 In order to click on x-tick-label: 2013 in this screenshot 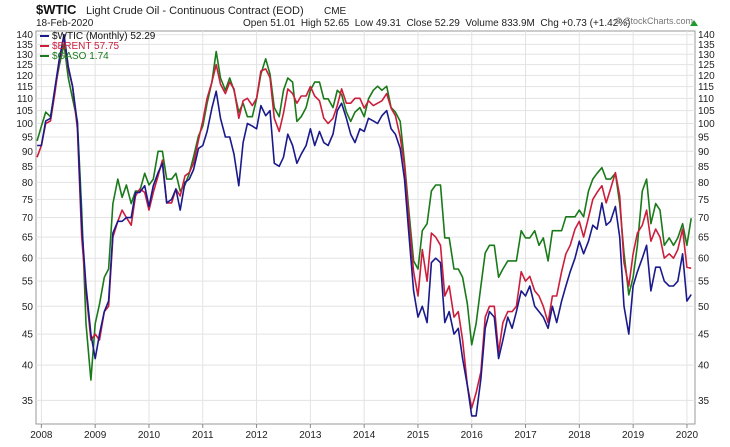, I will do `click(310, 435)`.